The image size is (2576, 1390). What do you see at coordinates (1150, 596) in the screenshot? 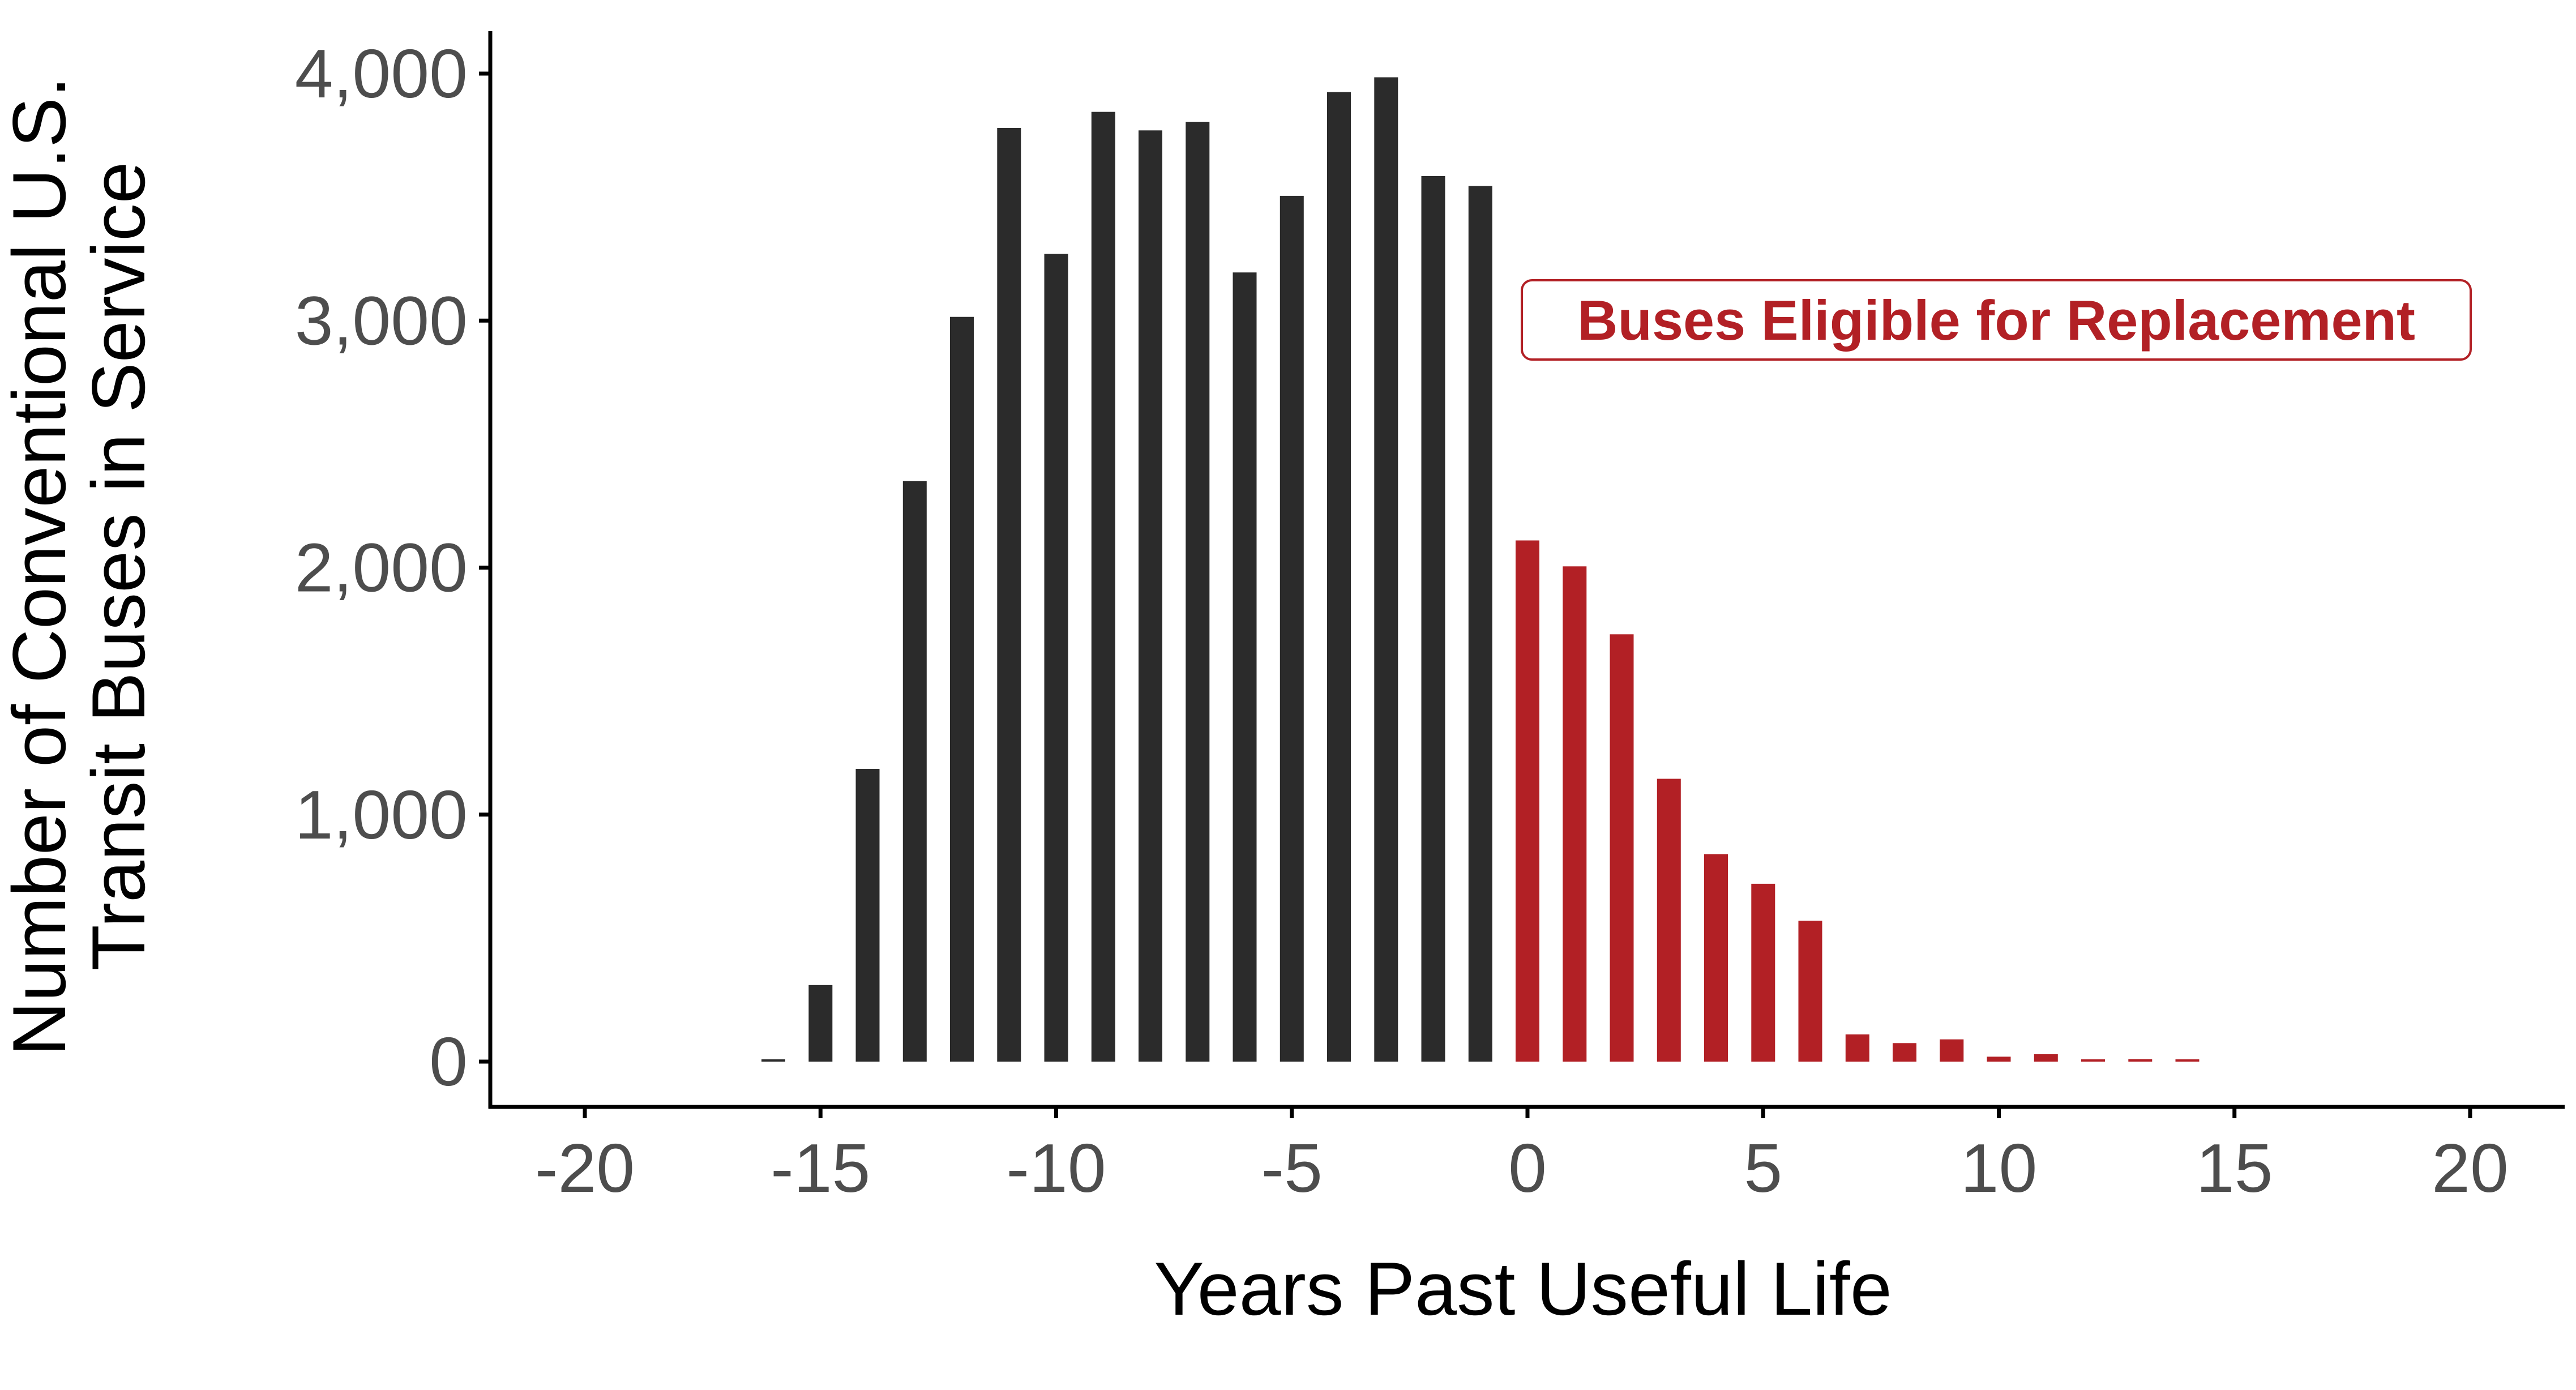
I see `bar-in-life--8` at bounding box center [1150, 596].